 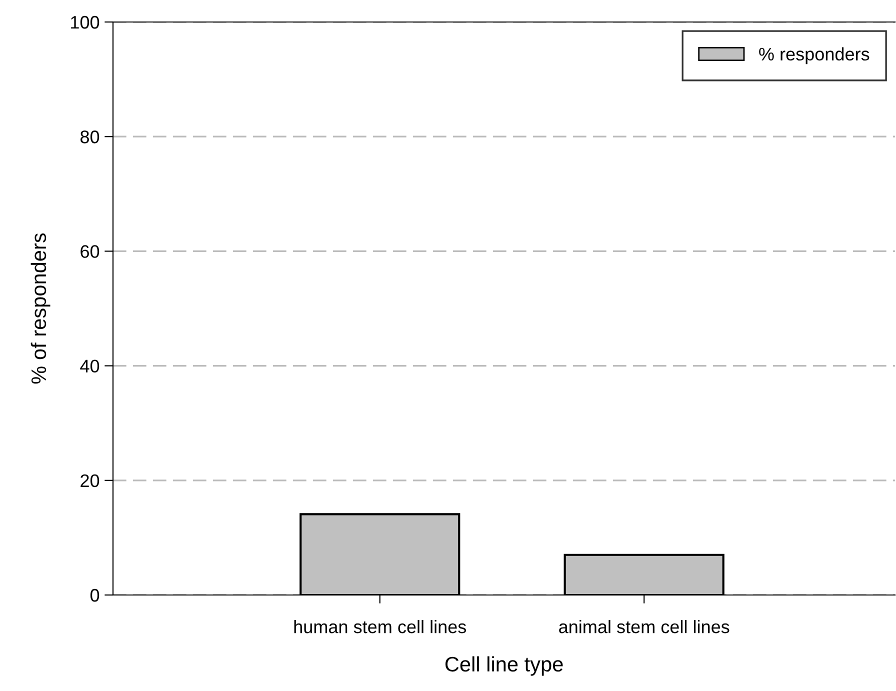 I want to click on legend-label: % responders, so click(x=814, y=55).